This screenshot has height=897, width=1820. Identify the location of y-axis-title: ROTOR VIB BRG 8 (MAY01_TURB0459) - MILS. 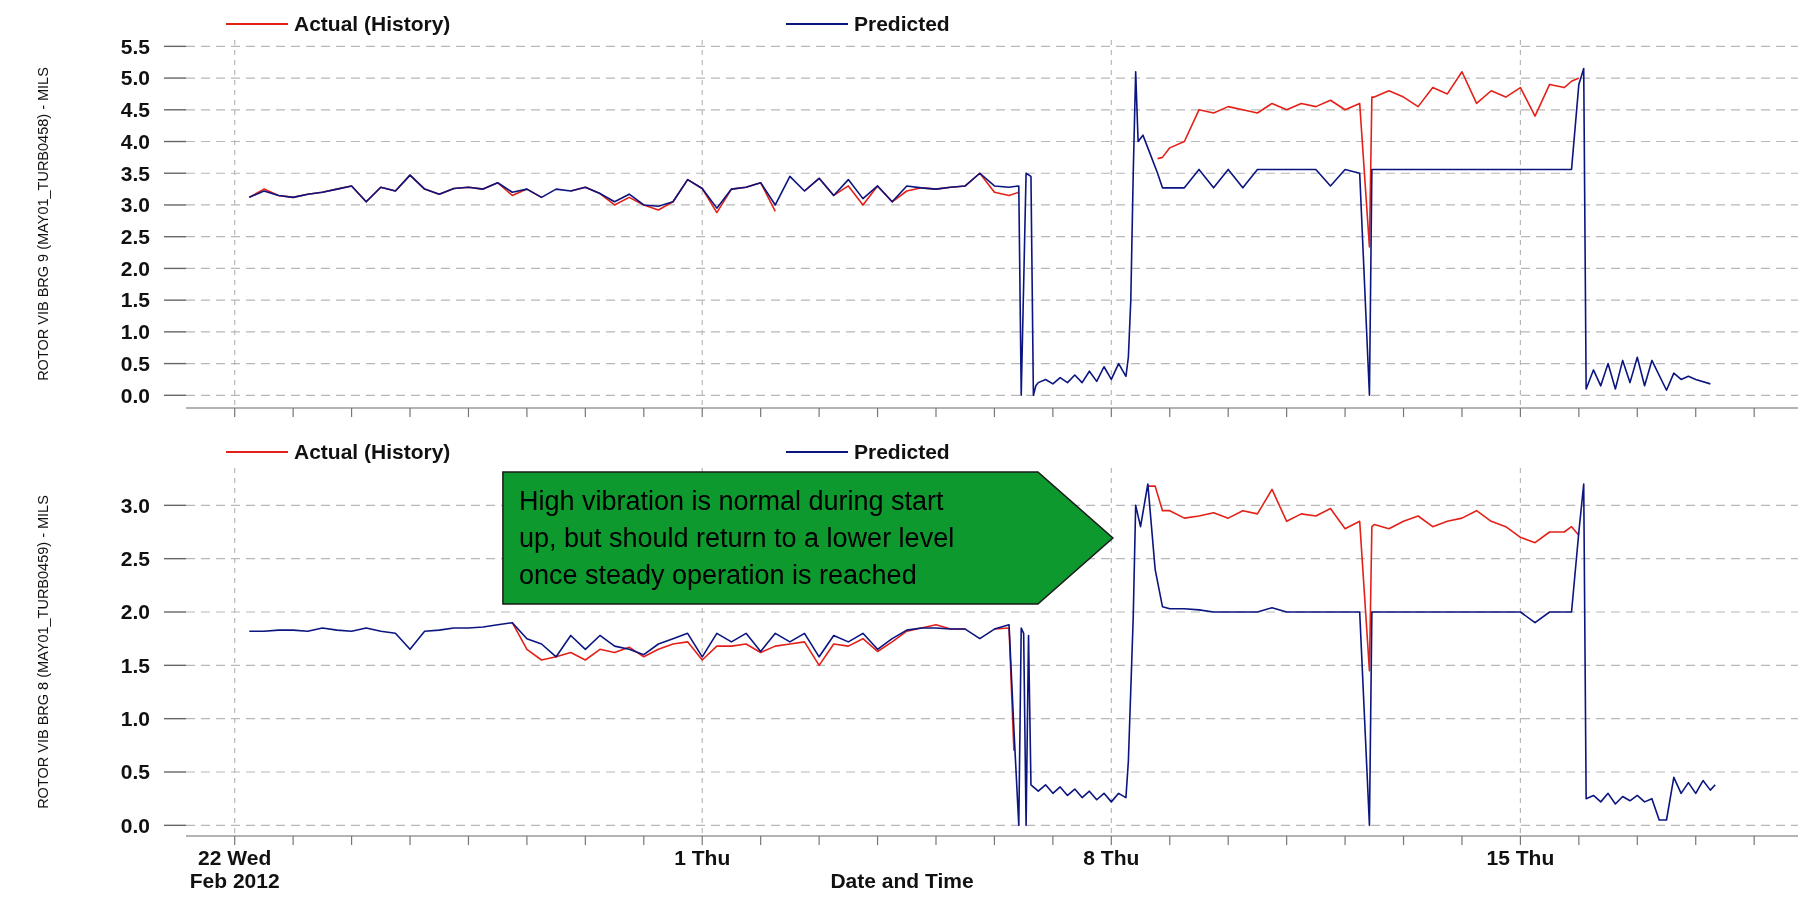
(43, 652).